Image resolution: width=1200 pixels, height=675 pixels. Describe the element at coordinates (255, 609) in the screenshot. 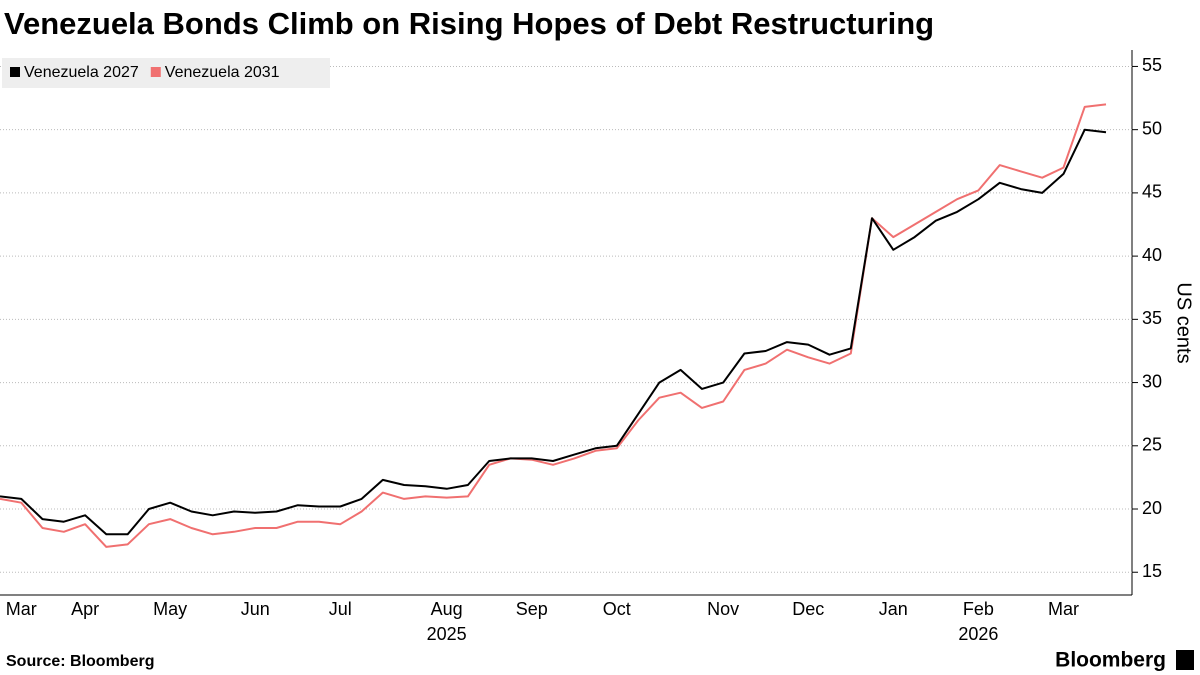

I see `x-tick-label: Jun` at that location.